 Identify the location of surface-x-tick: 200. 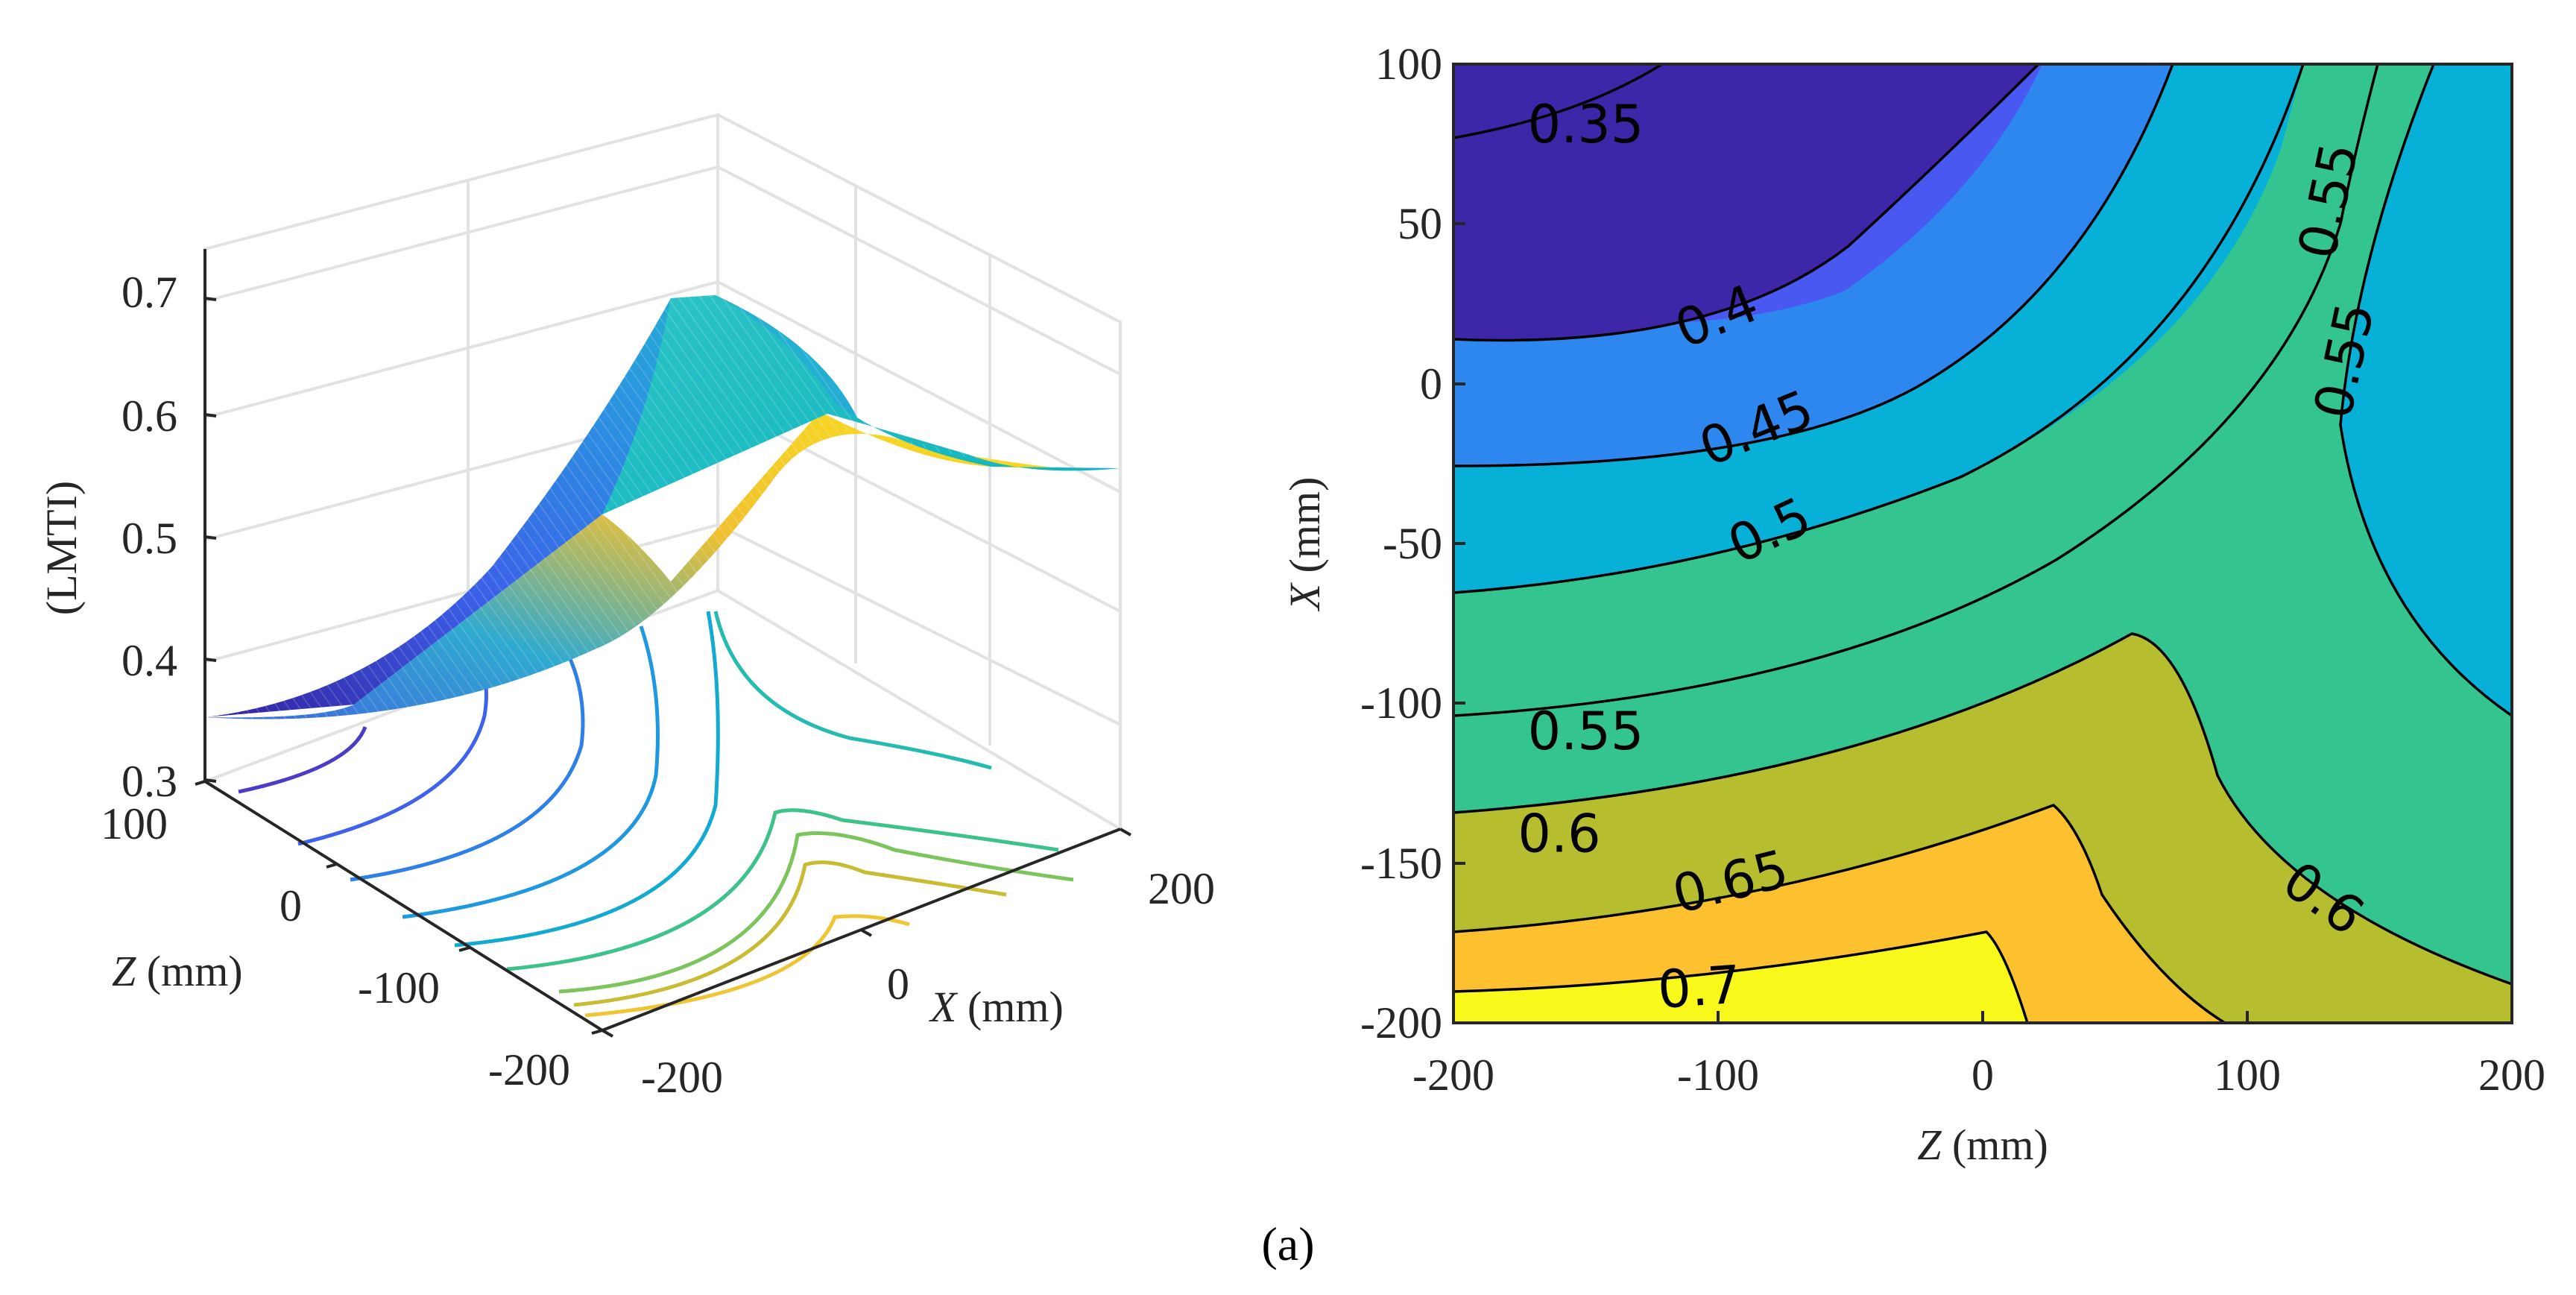
(1181, 888).